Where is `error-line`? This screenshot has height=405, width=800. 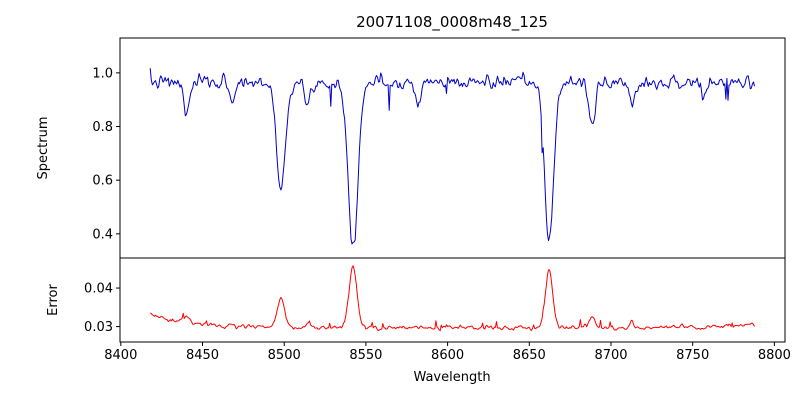 error-line is located at coordinates (452, 298).